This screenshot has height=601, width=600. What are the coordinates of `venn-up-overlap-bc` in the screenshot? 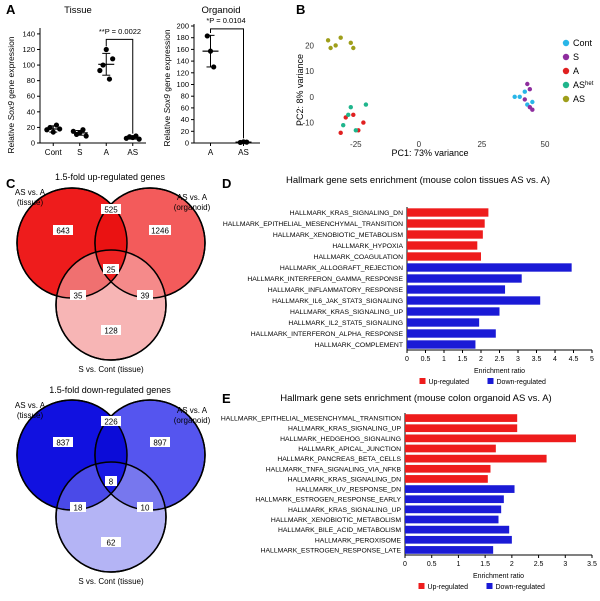 It's located at (130, 274).